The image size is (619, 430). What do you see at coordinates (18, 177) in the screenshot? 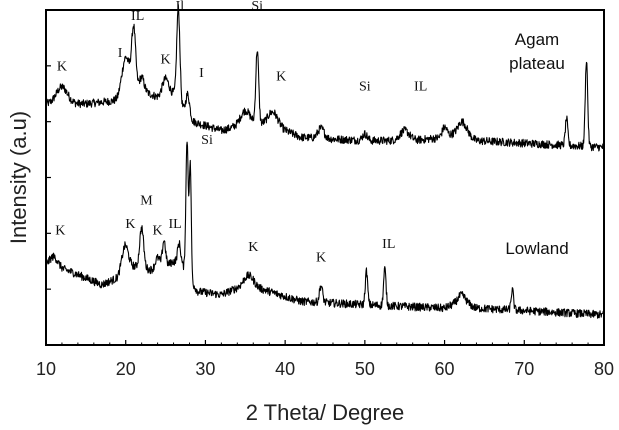
I see `y-axis-title: Intensity (a.u)` at bounding box center [18, 177].